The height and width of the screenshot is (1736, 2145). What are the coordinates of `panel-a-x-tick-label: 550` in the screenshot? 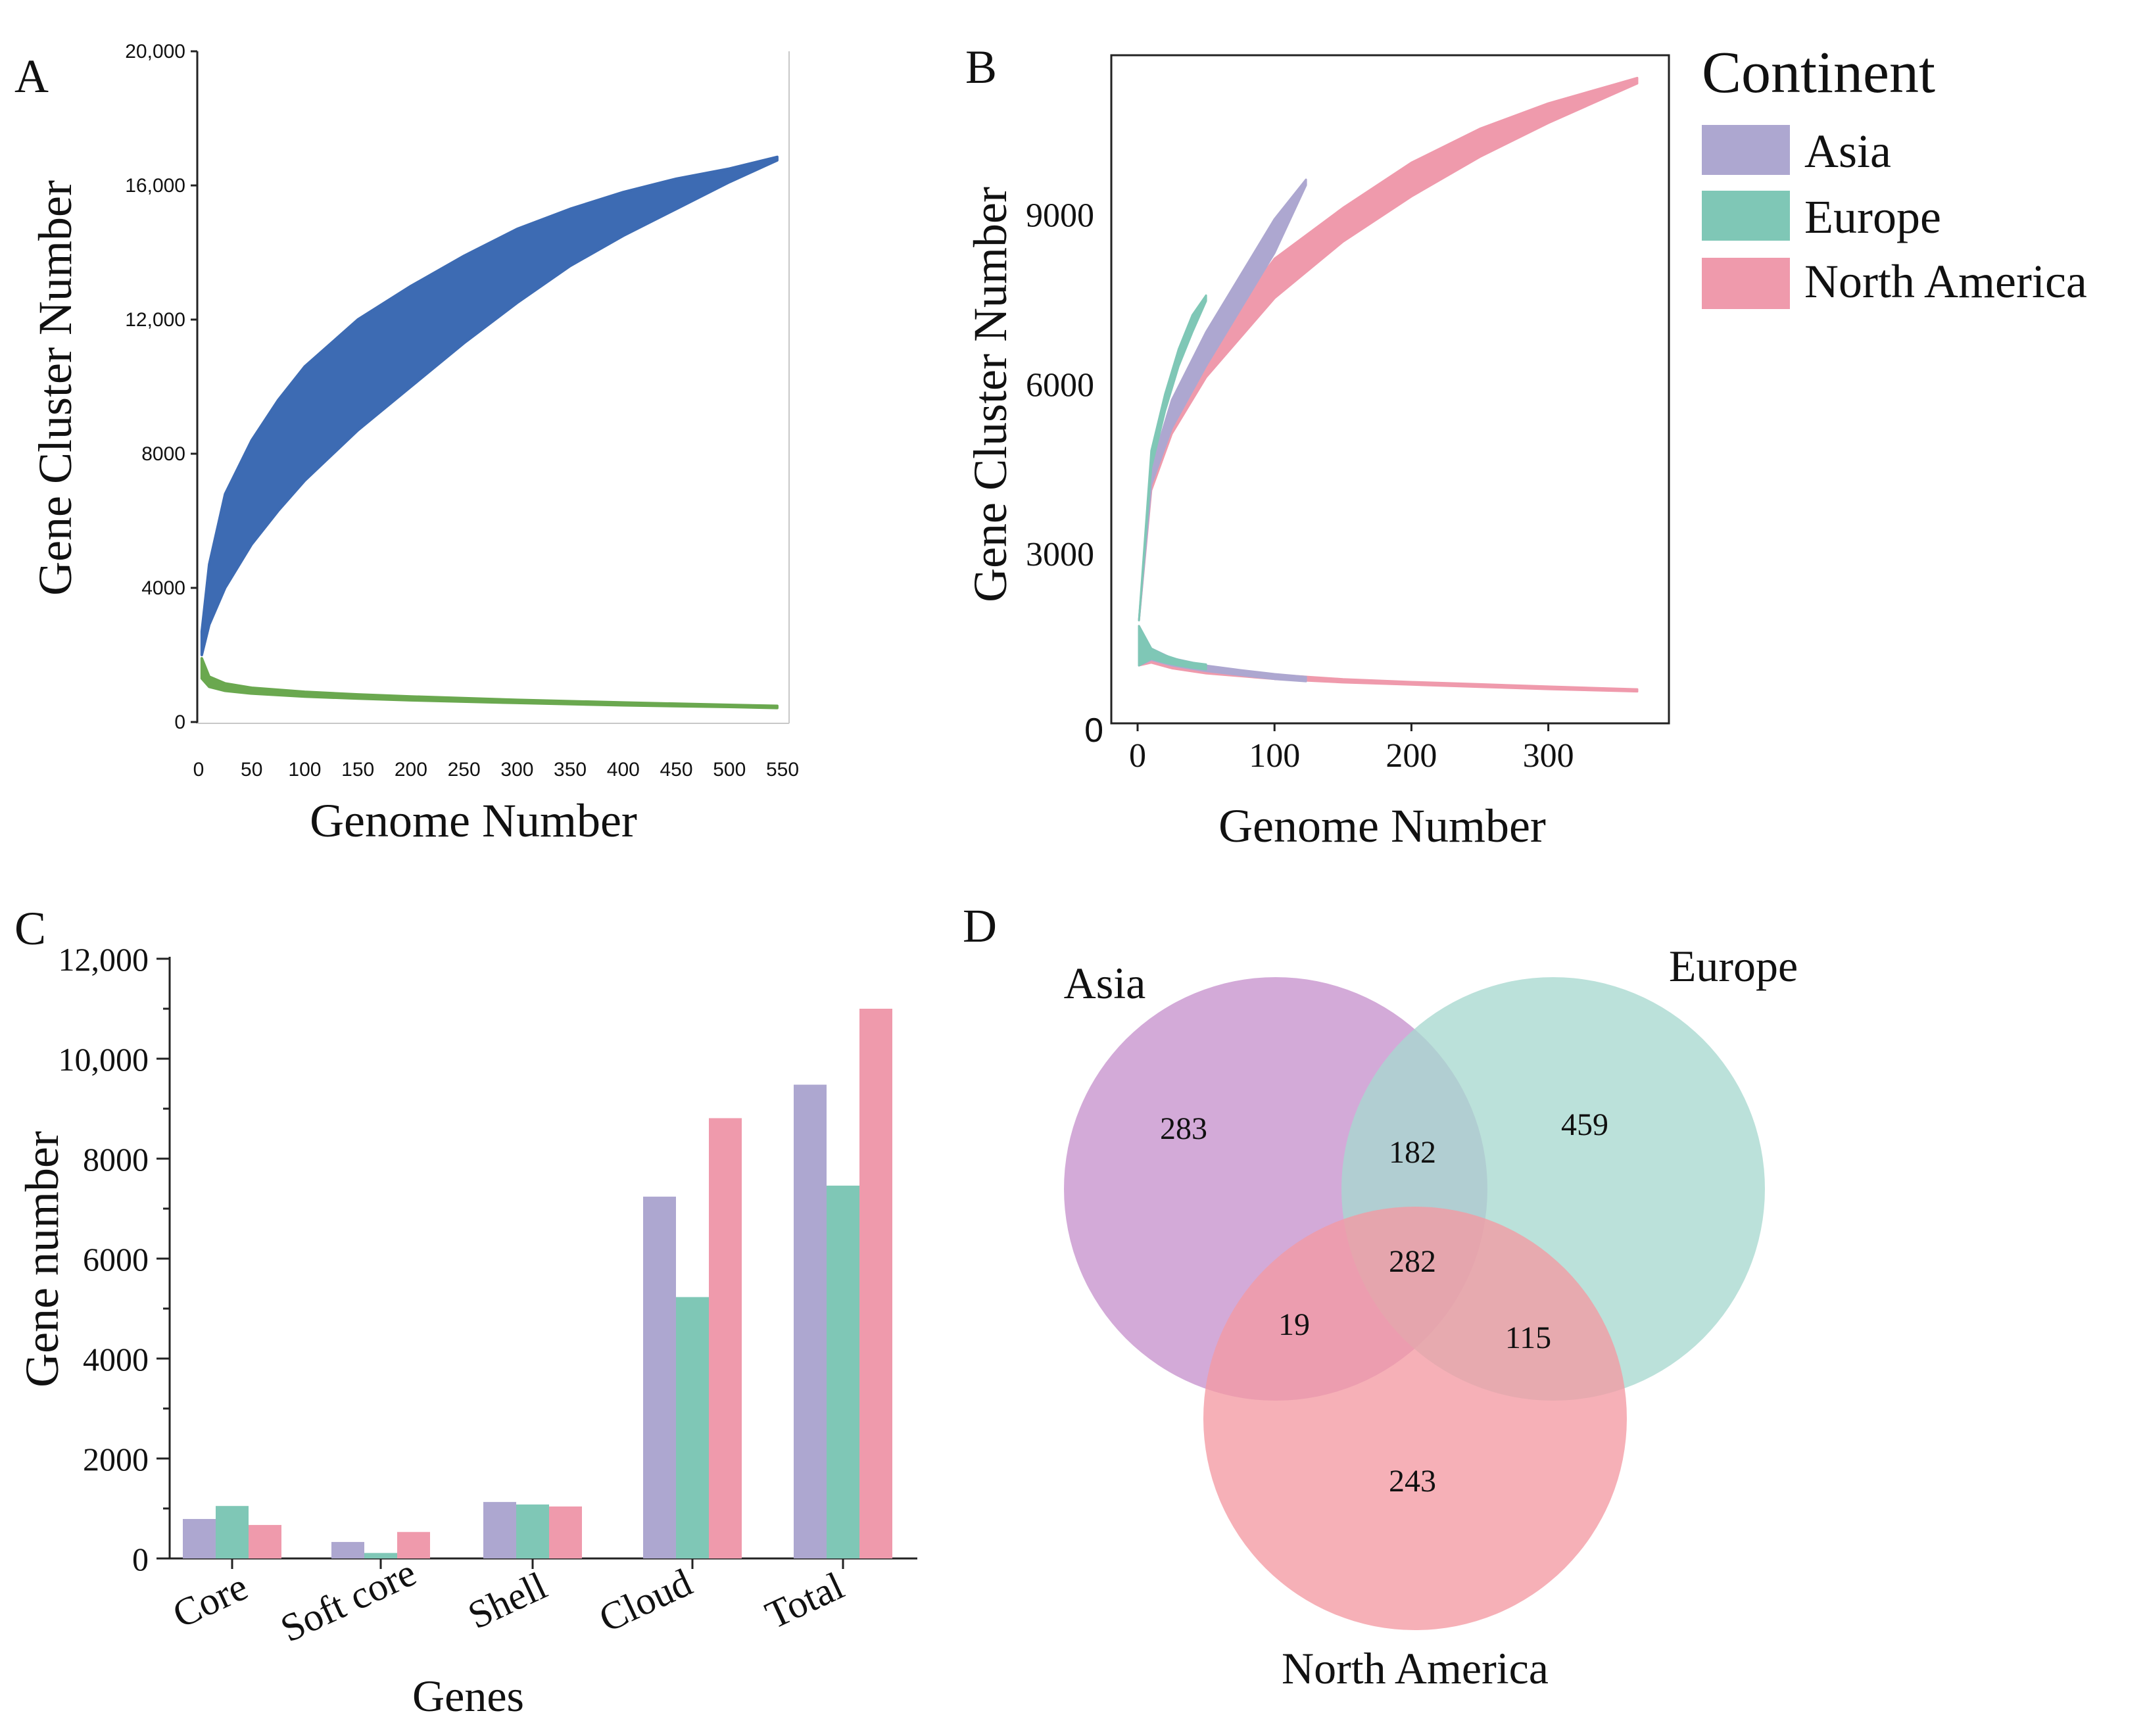 It's located at (783, 770).